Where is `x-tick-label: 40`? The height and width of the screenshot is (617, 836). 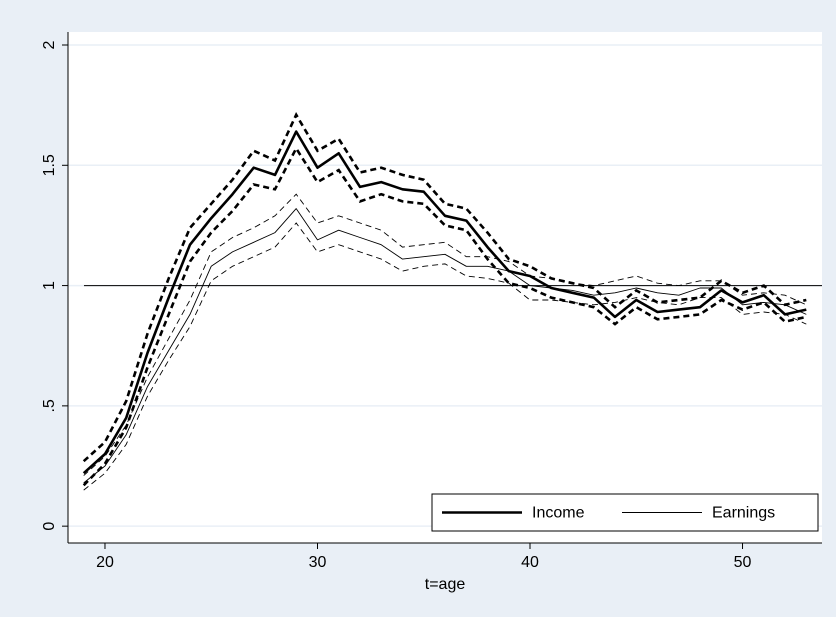 x-tick-label: 40 is located at coordinates (530, 562).